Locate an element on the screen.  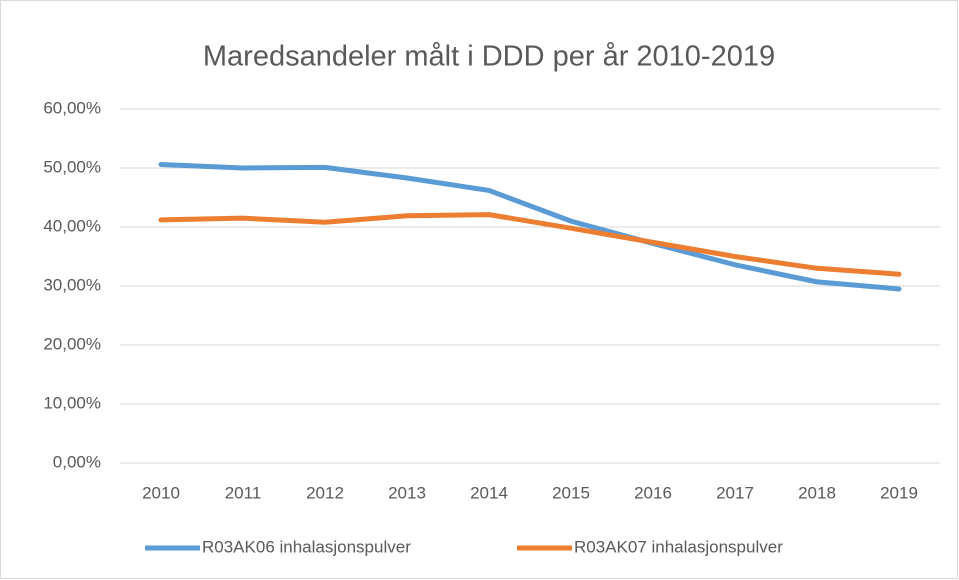
x-tick-label: 2015 is located at coordinates (571, 492).